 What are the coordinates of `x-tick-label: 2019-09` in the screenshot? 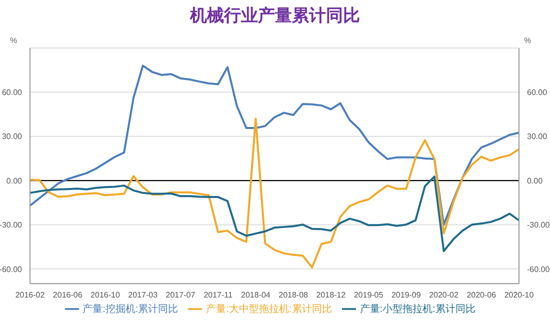 It's located at (406, 295).